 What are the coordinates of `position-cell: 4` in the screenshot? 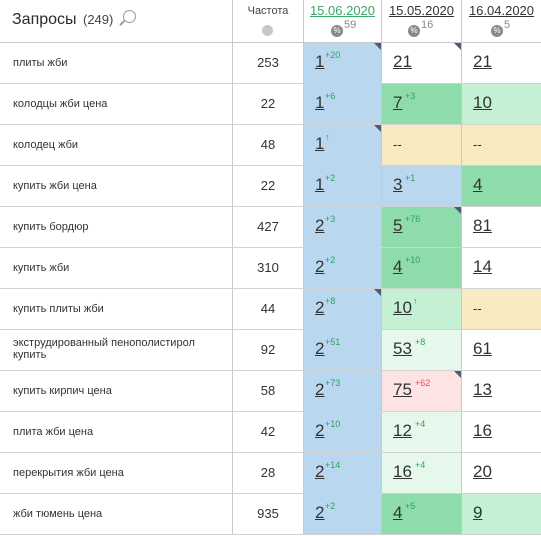 It's located at (501, 186).